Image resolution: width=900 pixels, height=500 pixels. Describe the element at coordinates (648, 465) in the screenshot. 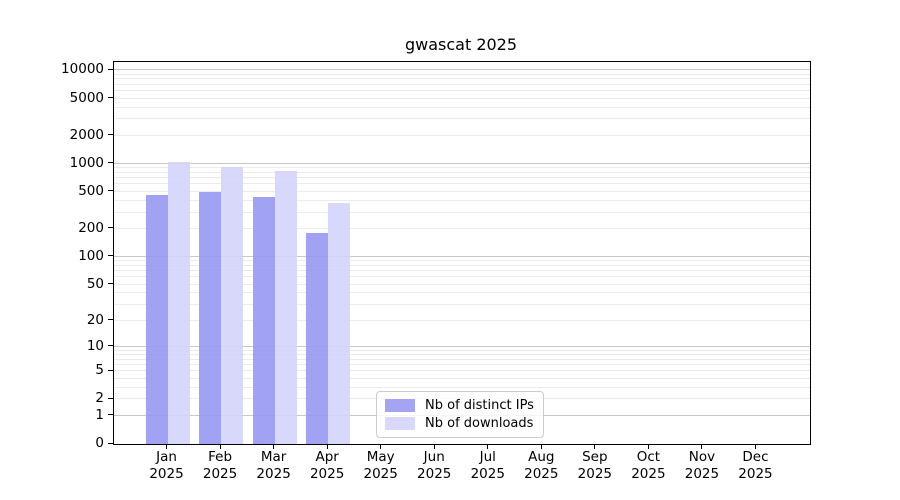

I see `x-tick-label-oct: Oct 2025` at that location.